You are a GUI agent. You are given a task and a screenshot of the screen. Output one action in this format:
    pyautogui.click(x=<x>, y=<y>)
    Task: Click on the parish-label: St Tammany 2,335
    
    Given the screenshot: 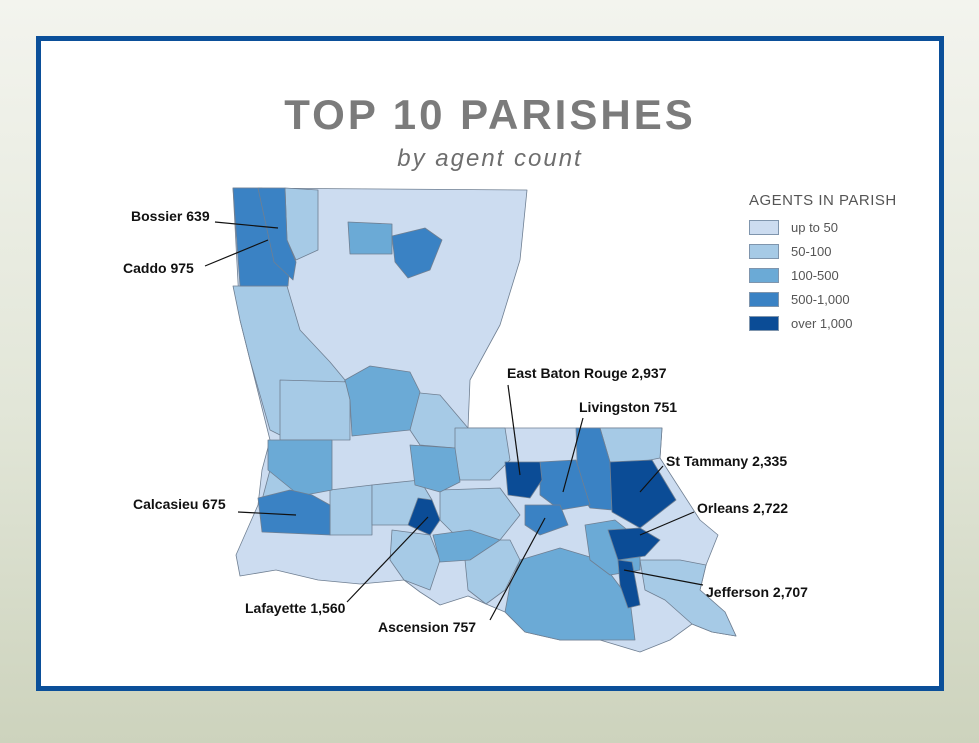 What is the action you would take?
    pyautogui.click(x=726, y=461)
    